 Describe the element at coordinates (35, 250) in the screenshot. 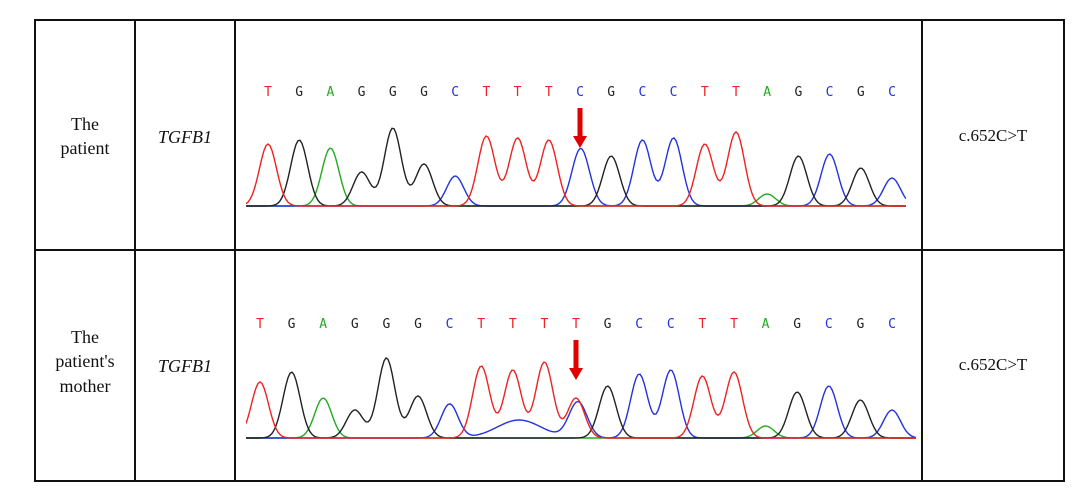

I see `table-border-left` at that location.